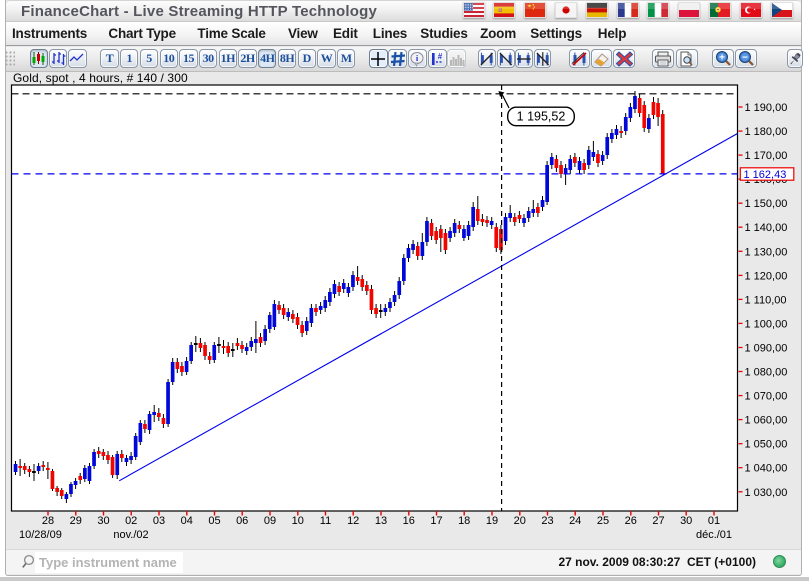 This screenshot has width=809, height=586. Describe the element at coordinates (766, 132) in the screenshot. I see `svg-text: 1 180,00` at that location.